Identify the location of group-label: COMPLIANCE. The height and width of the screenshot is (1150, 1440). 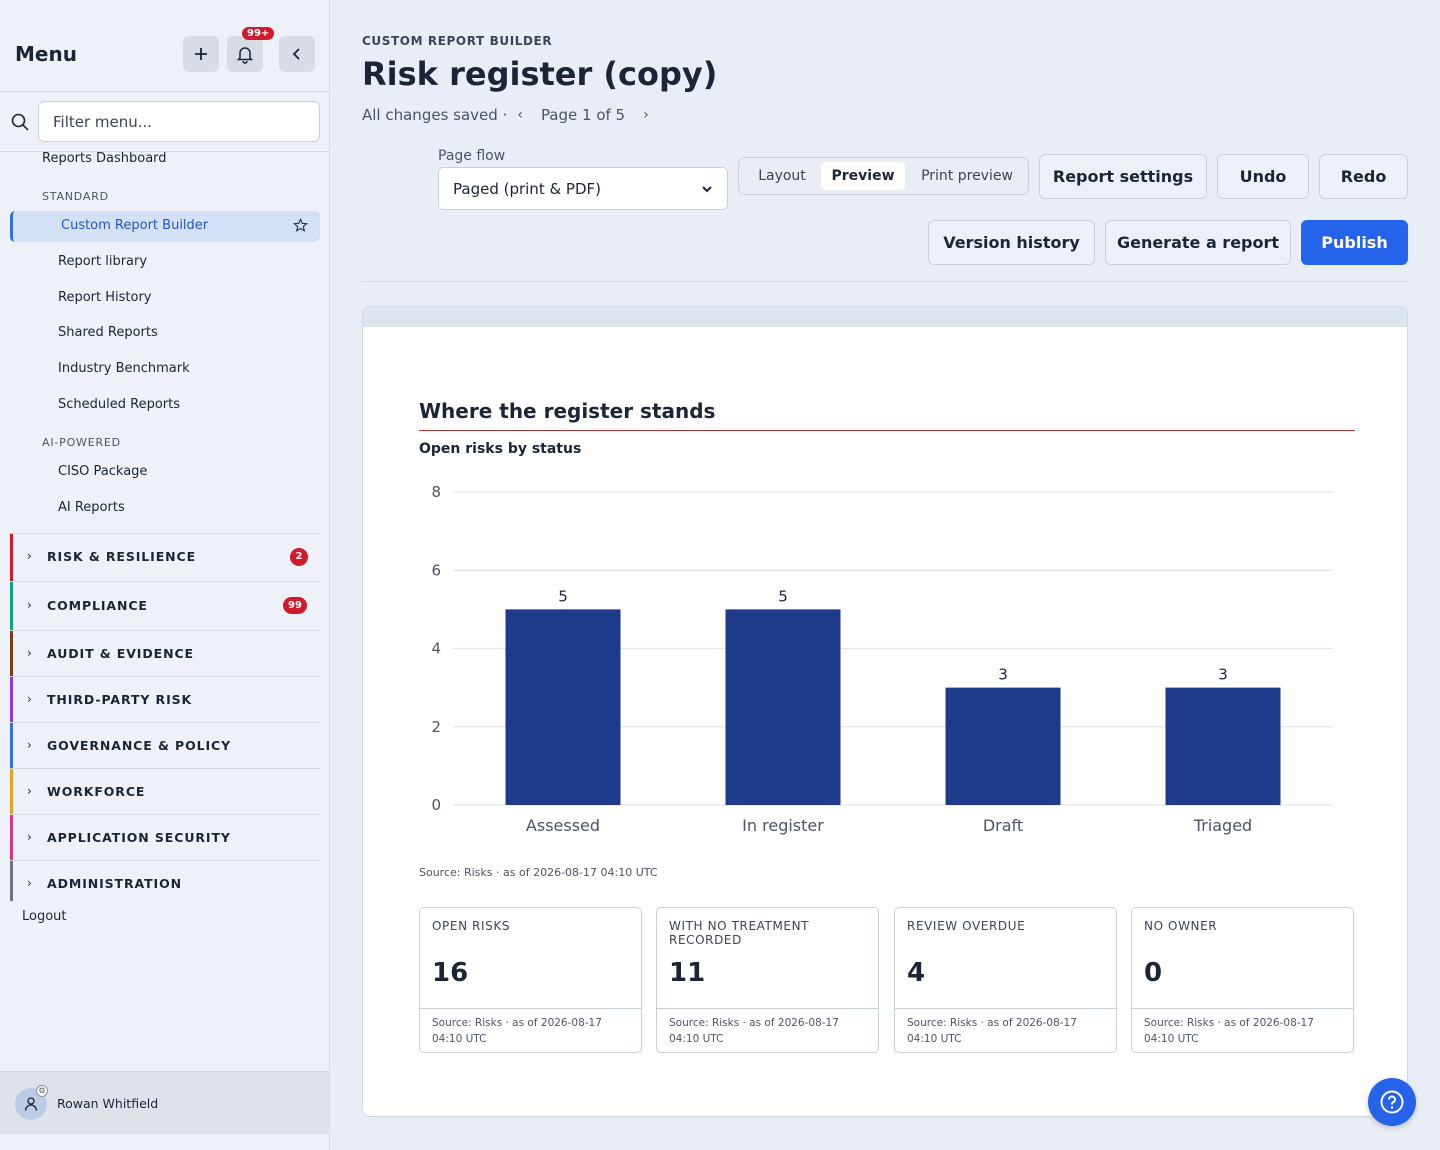
(97, 605).